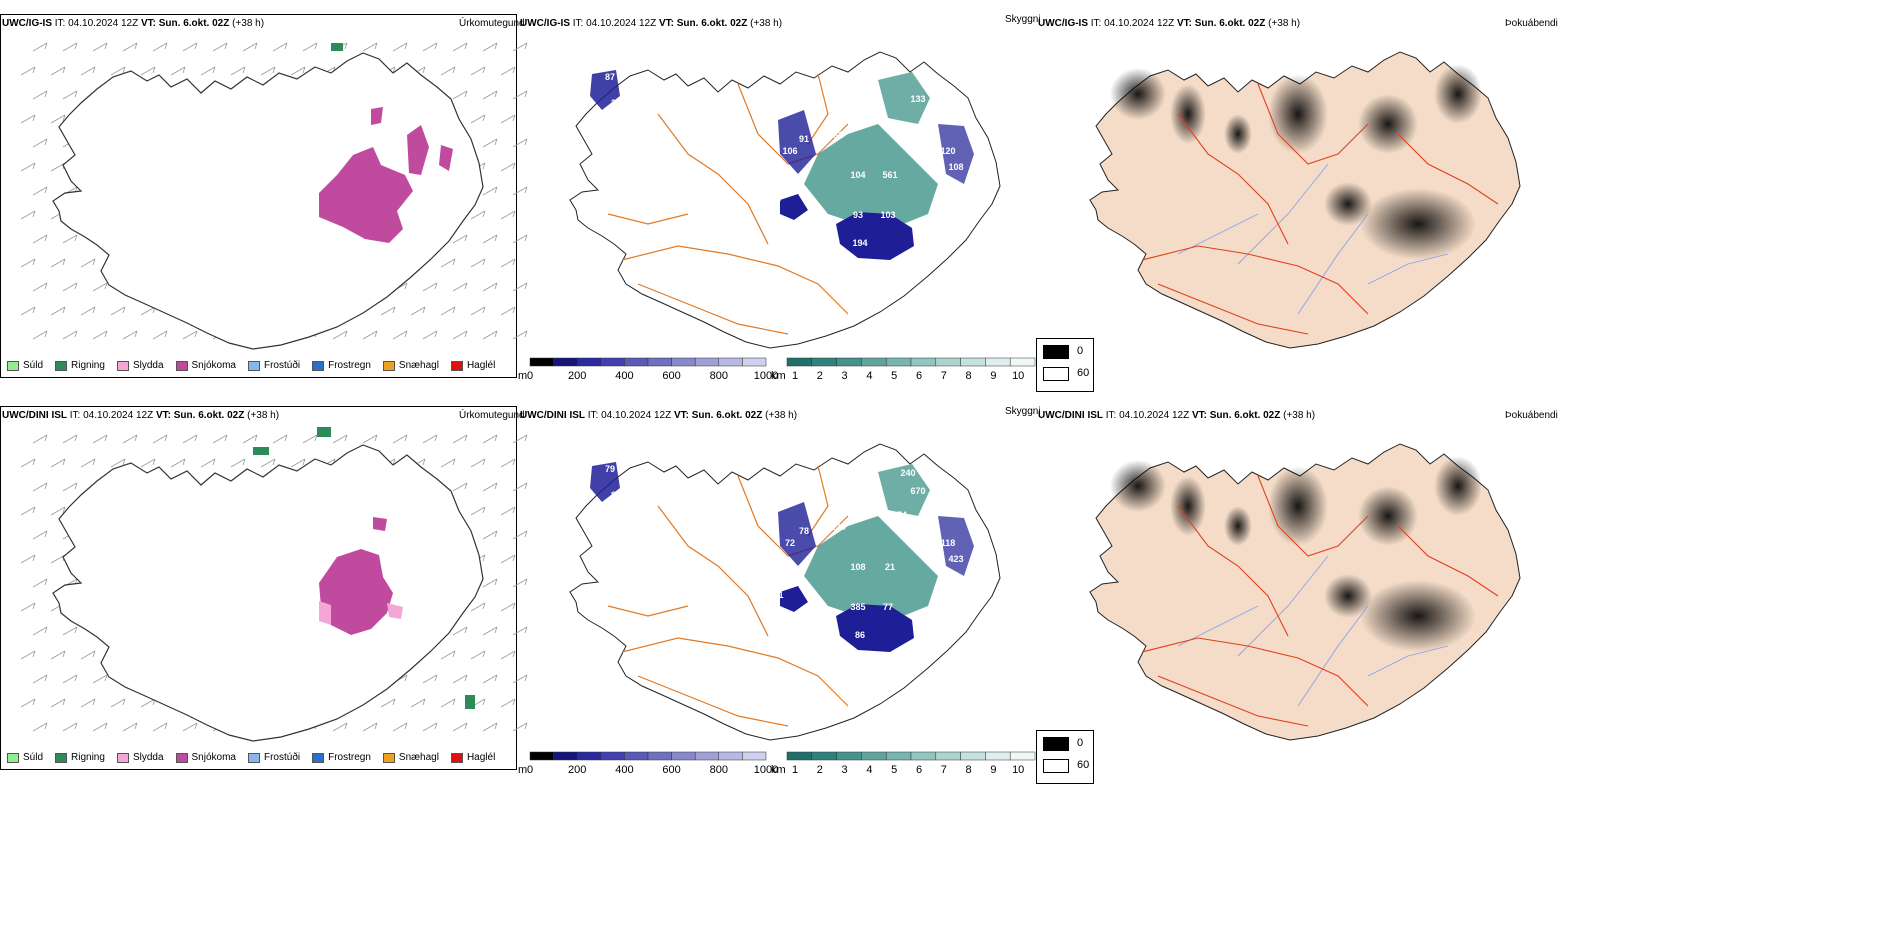 This screenshot has width=1900, height=950. What do you see at coordinates (25, 365) in the screenshot?
I see `precip-legend-item: Súld` at bounding box center [25, 365].